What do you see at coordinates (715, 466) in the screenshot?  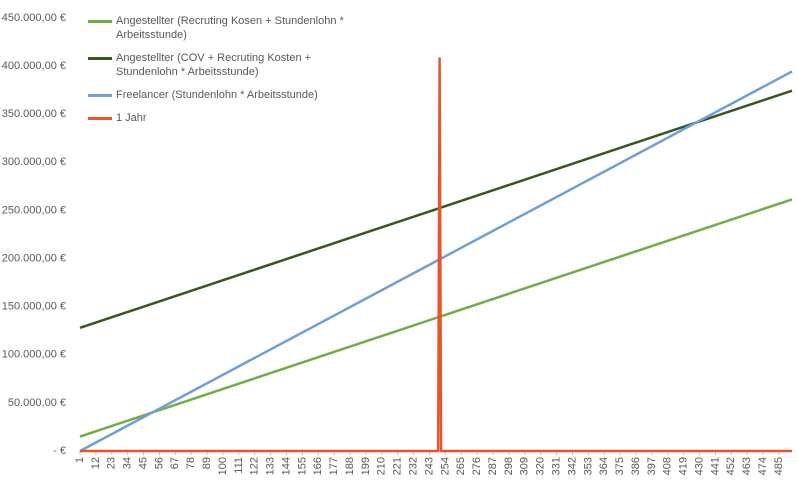 I see `x-tick-label: 441` at bounding box center [715, 466].